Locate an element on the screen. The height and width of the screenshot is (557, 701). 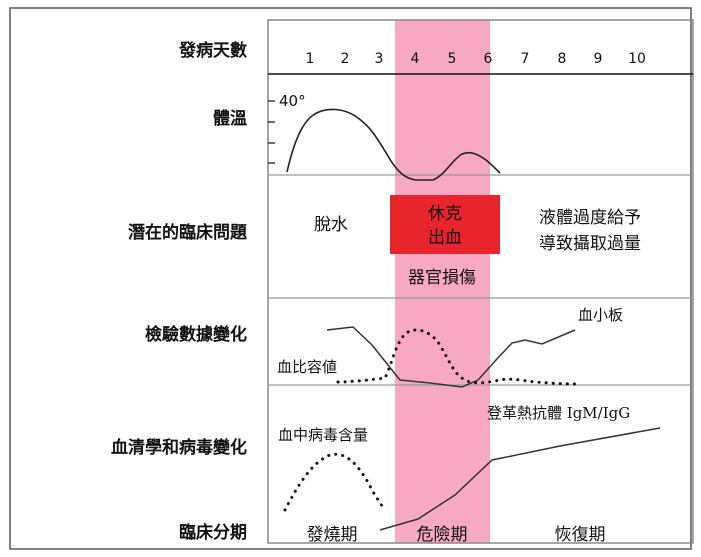
row-label-serology: 血清學和病毒變化 is located at coordinates (179, 447).